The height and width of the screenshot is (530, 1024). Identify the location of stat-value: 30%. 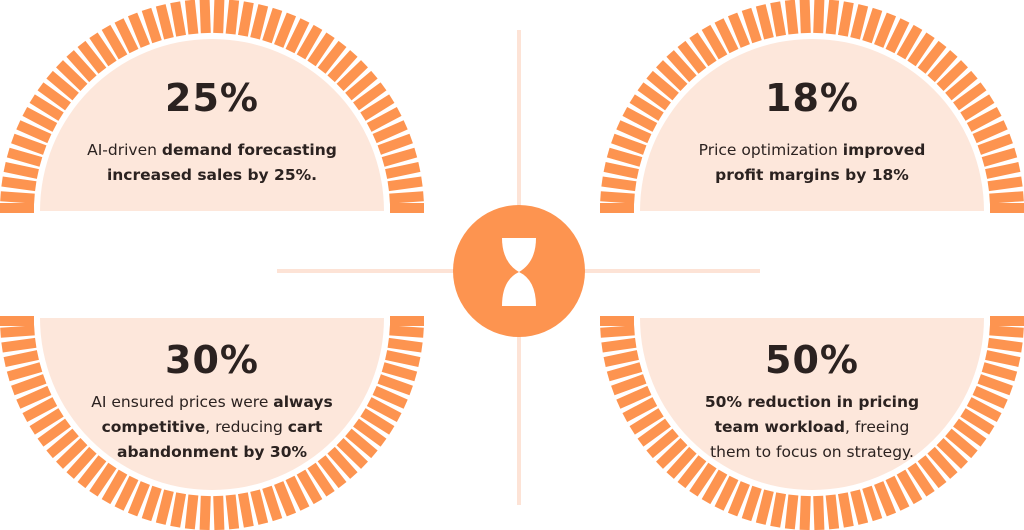
(212, 360).